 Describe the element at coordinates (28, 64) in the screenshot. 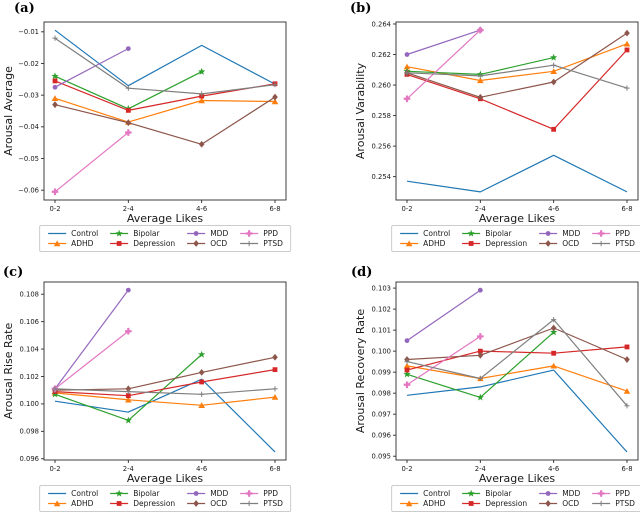

I see `svg-text: −0.02` at that location.